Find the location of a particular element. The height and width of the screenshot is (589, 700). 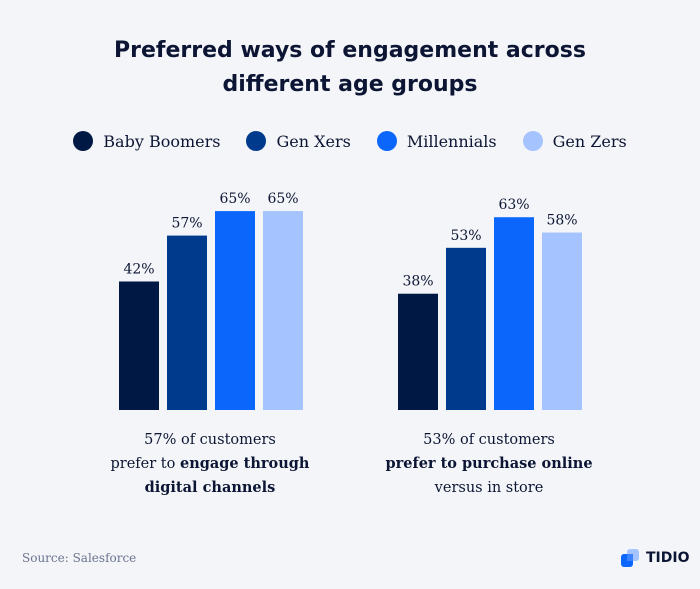

caption-1-line-3: digital channels is located at coordinates (210, 488).